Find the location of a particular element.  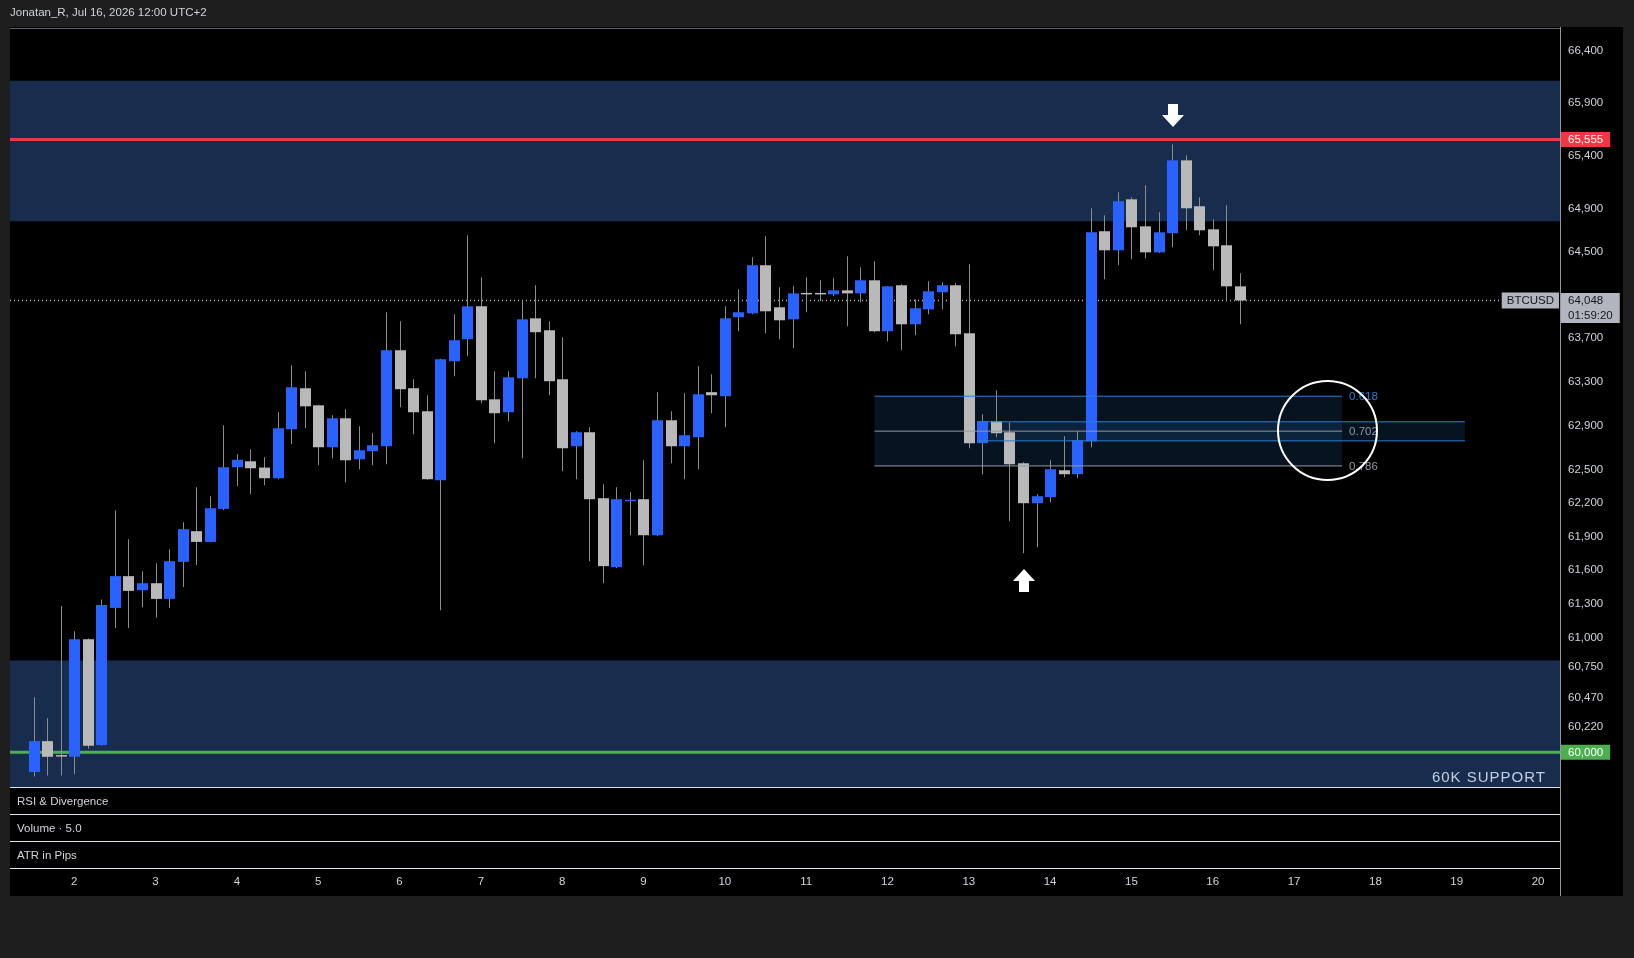

x-tick-label: 10 is located at coordinates (725, 881).